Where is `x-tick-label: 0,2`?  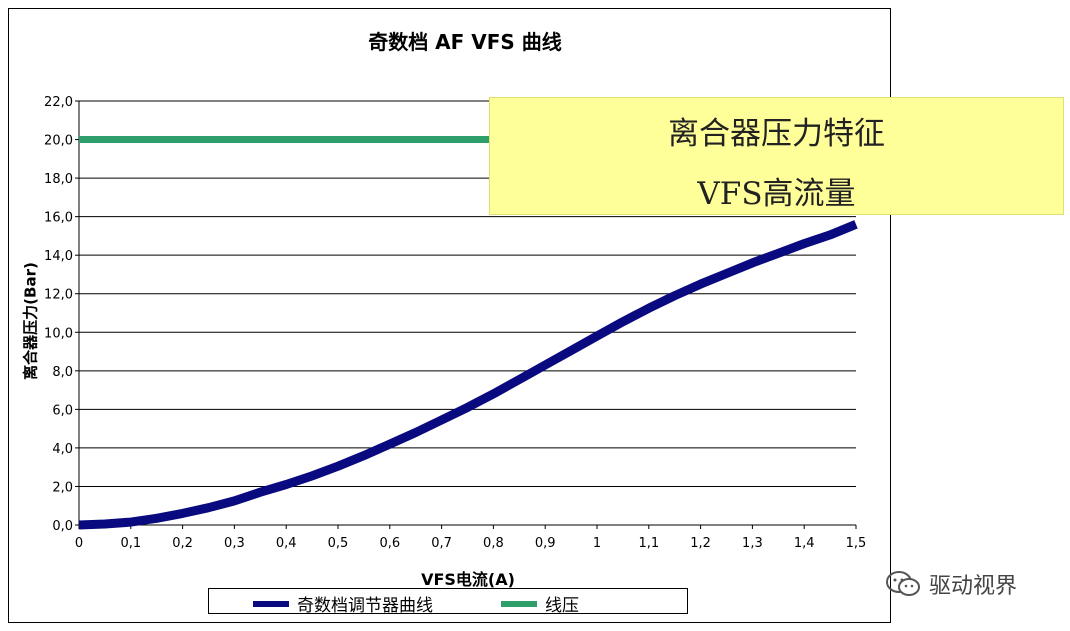 x-tick-label: 0,2 is located at coordinates (182, 543).